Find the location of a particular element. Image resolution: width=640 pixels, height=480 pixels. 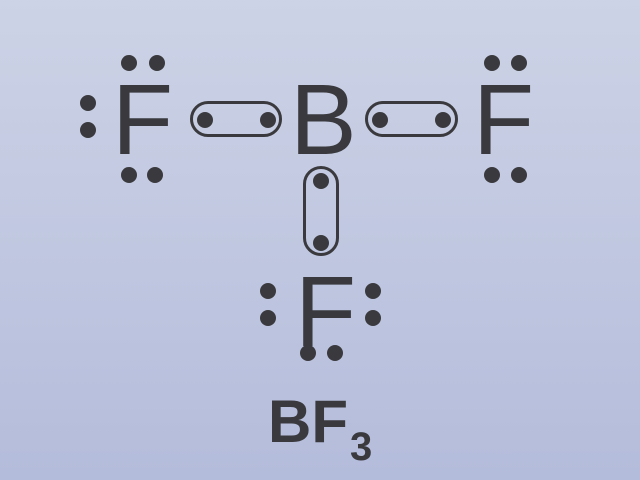

formula-main: BF is located at coordinates (308, 421).